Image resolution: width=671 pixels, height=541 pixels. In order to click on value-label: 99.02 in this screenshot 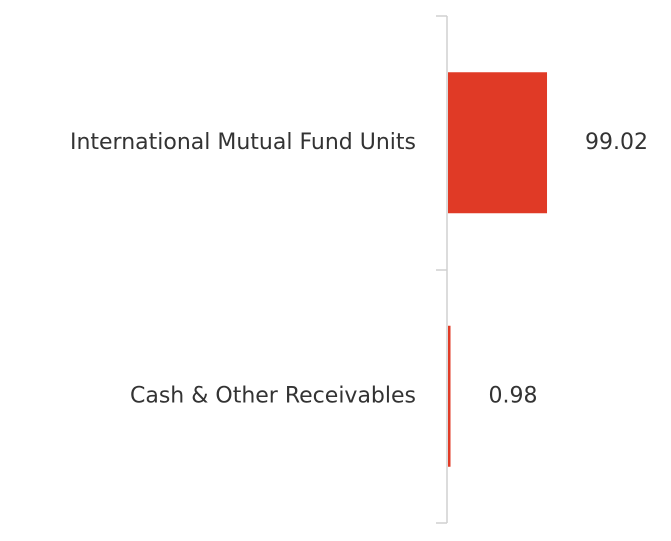, I will do `click(616, 142)`.